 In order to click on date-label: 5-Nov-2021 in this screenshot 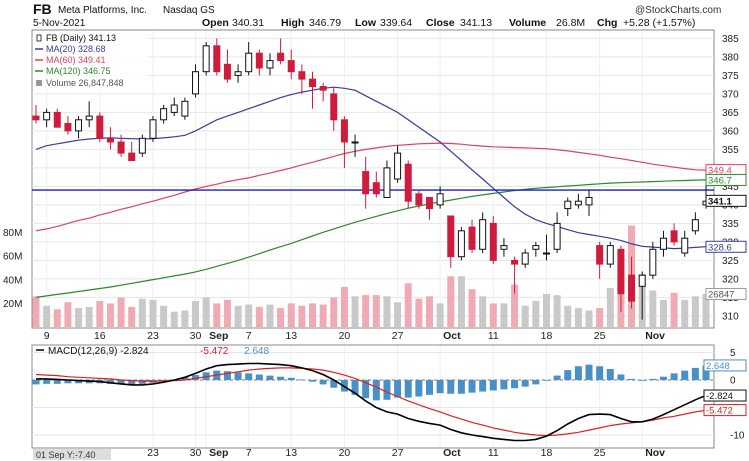, I will do `click(59, 23)`.